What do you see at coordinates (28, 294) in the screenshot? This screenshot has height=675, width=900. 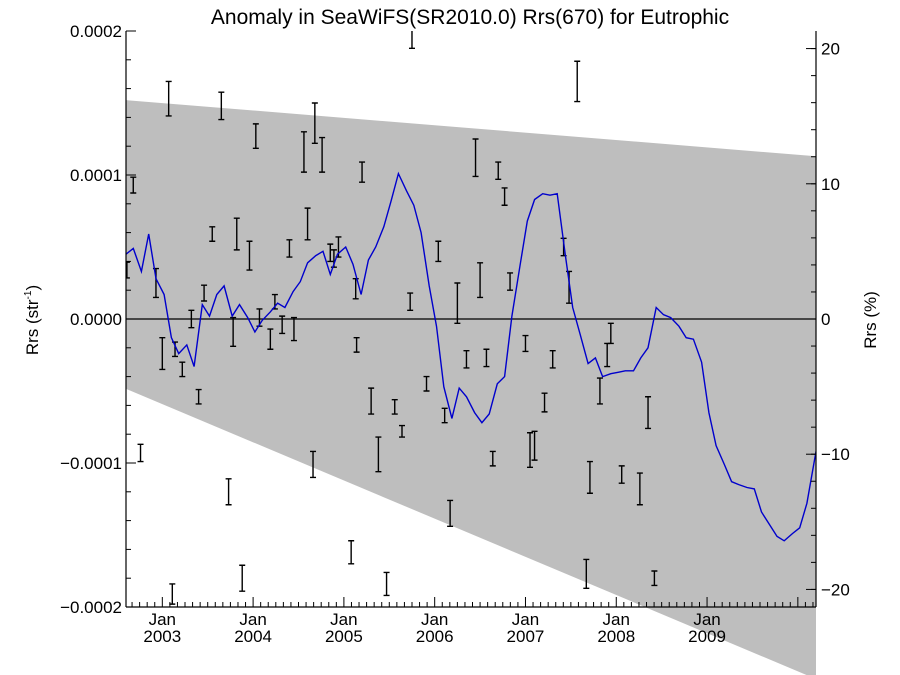 I see `y-axis-left-title-sup: -1` at bounding box center [28, 294].